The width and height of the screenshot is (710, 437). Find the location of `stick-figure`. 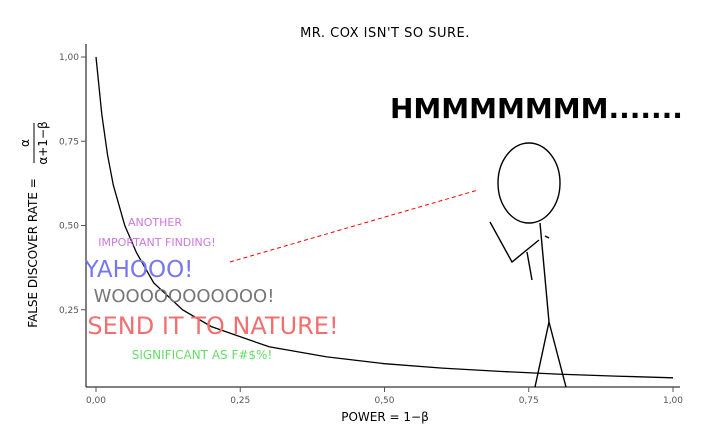

stick-figure is located at coordinates (528, 265).